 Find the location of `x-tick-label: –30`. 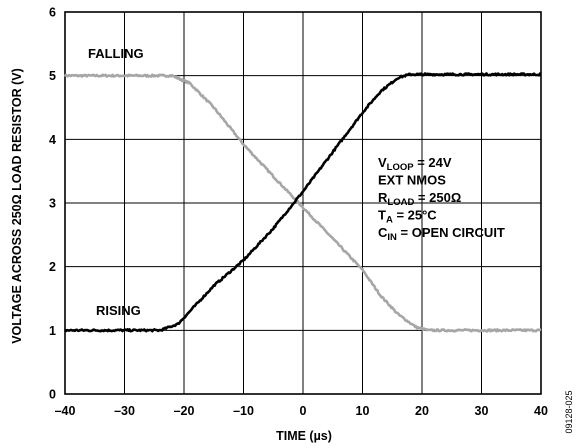

x-tick-label: –30 is located at coordinates (124, 411).